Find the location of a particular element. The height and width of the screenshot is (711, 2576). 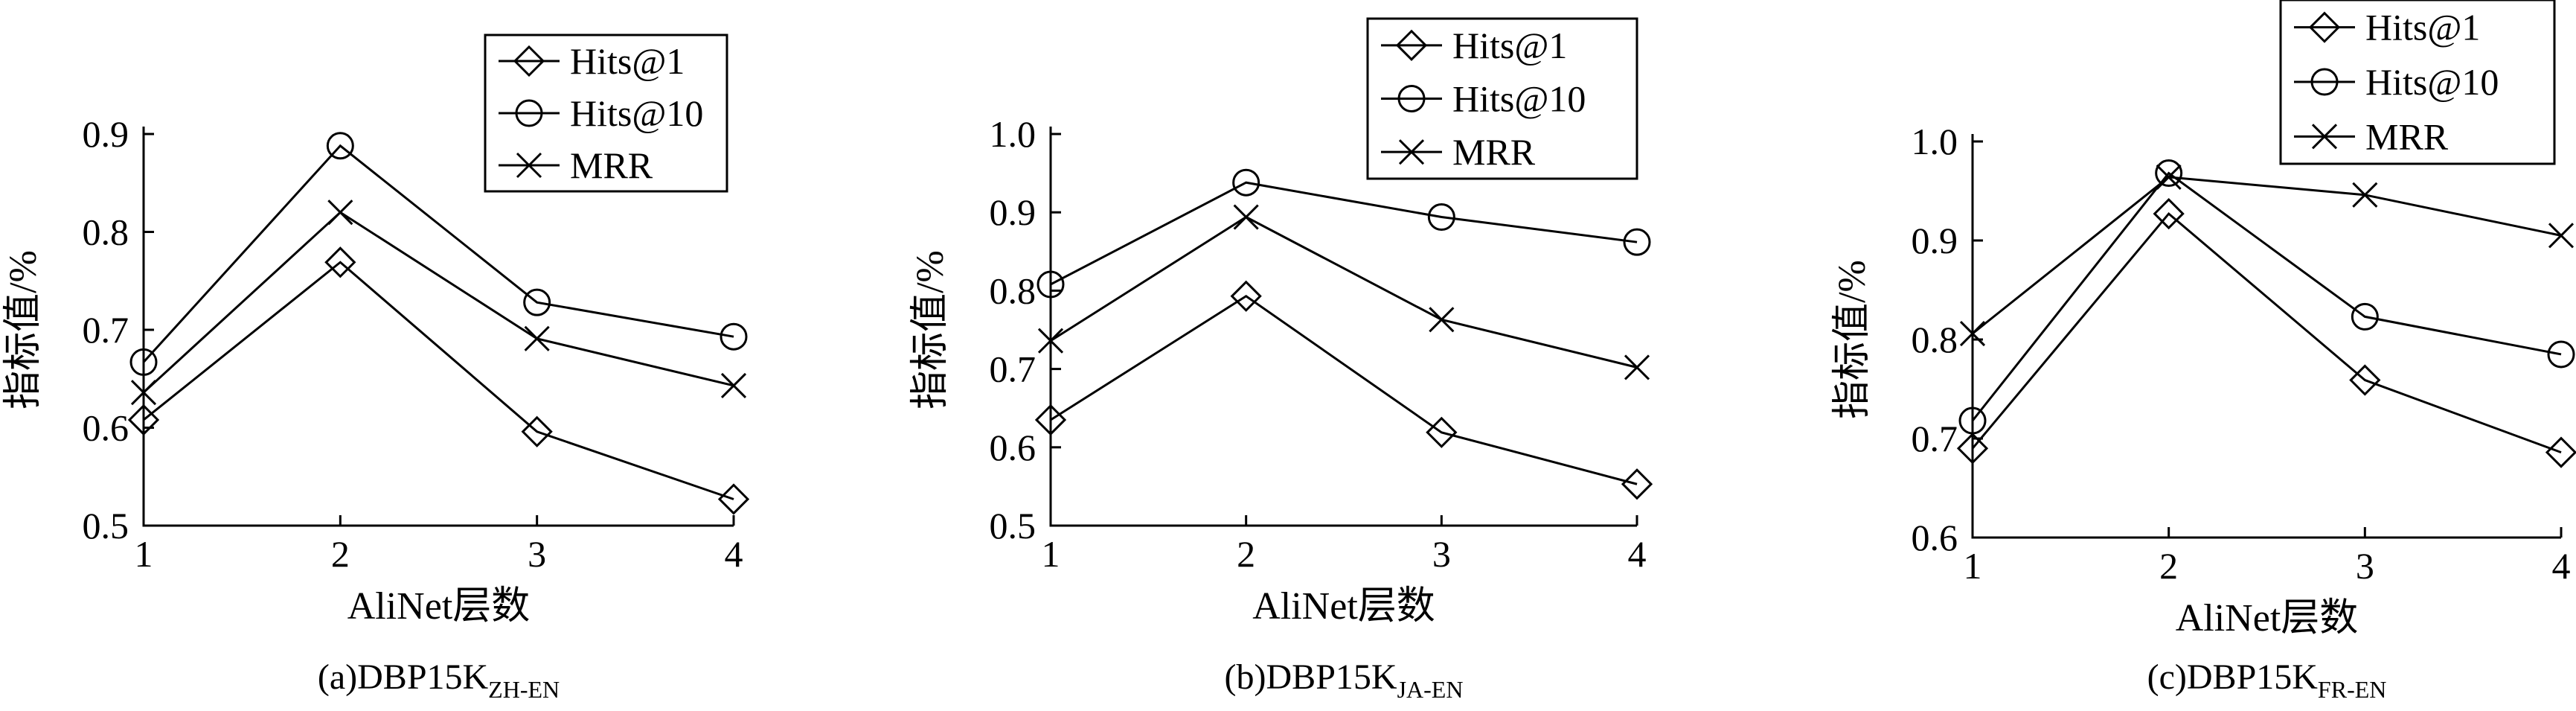

panel-caption: (a)DBP15KZH-EN is located at coordinates (439, 680).